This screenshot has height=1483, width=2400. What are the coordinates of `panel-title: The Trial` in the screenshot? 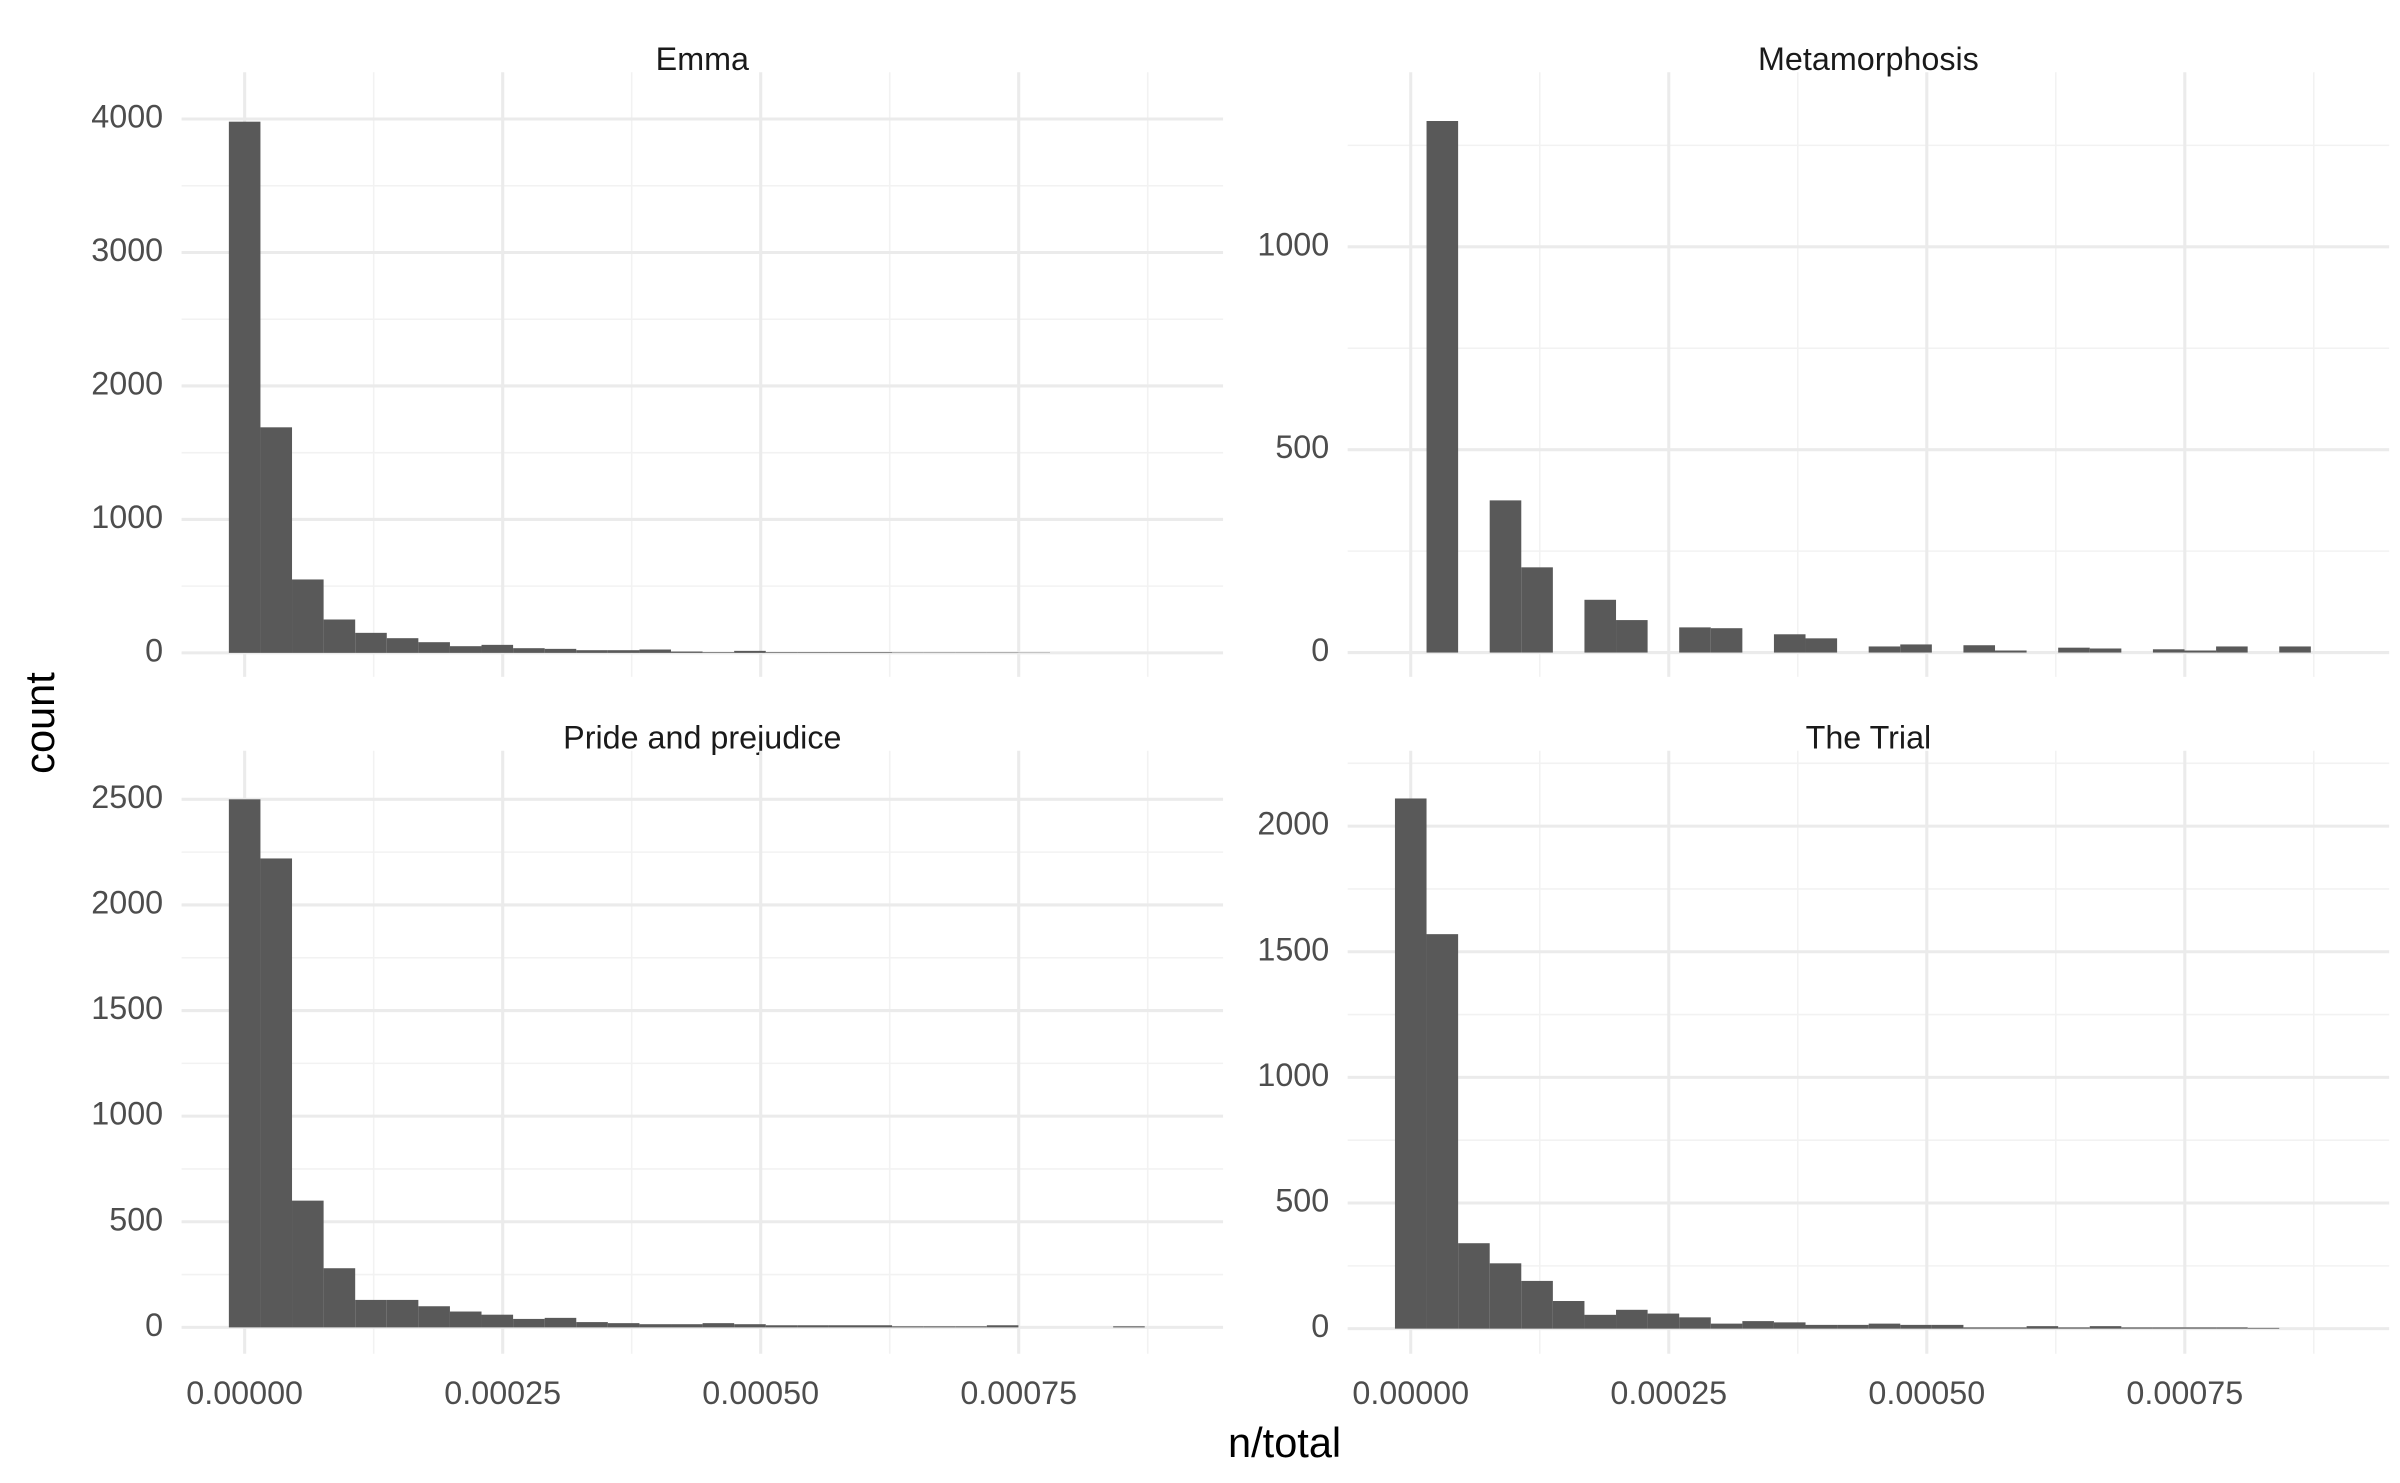 It's located at (1869, 737).